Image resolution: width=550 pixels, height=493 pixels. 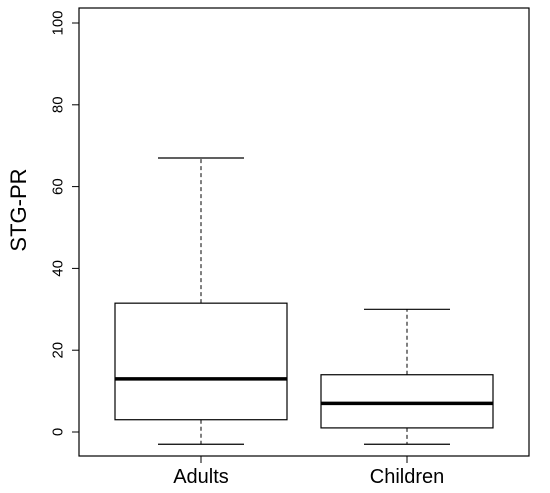 I want to click on y-tick-label: 0, so click(x=57, y=432).